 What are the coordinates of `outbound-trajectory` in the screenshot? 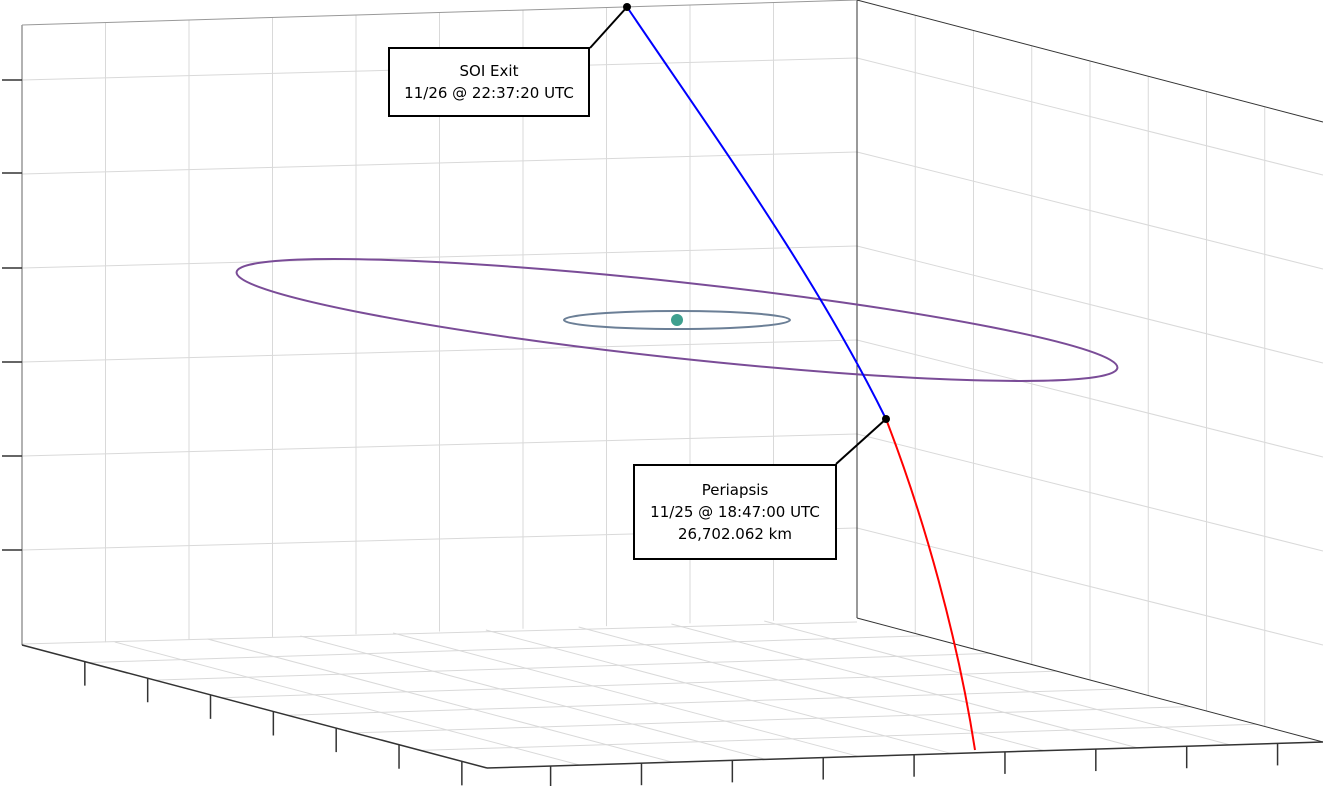 It's located at (756, 213).